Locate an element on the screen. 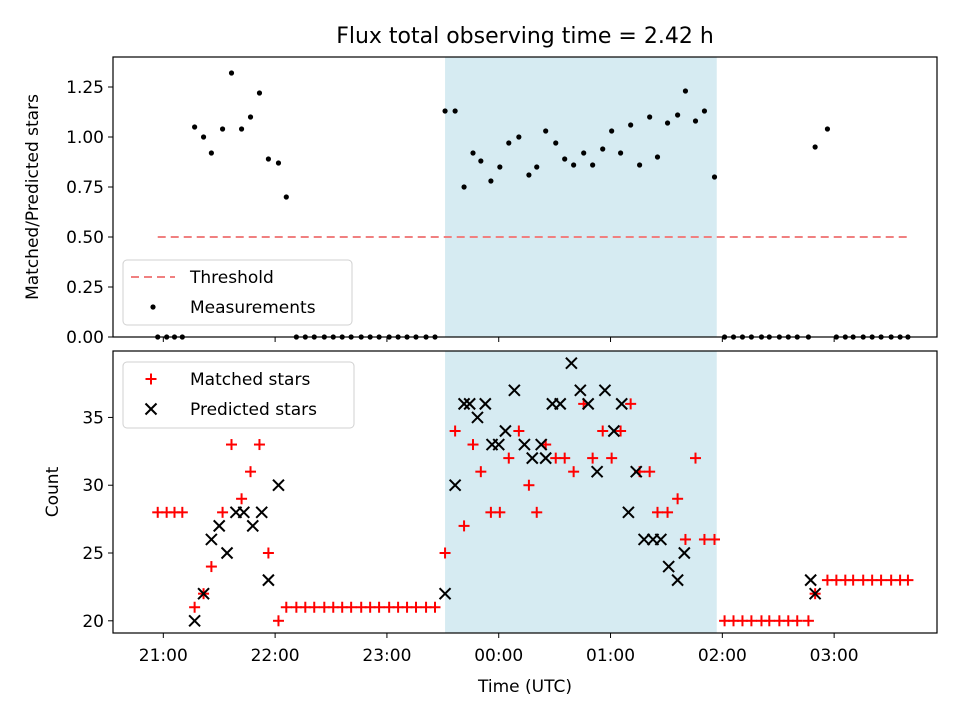 The image size is (960, 720). x-tick-label: 02:00 is located at coordinates (722, 656).